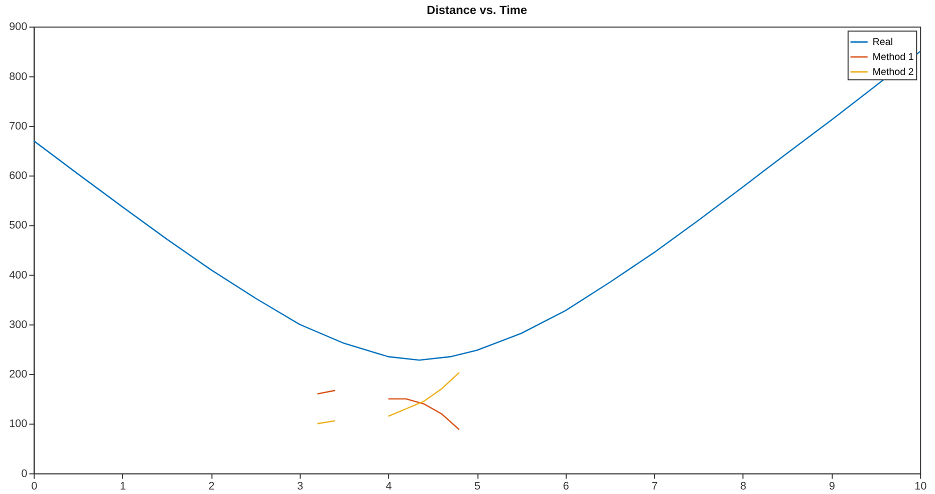 Image resolution: width=935 pixels, height=494 pixels. What do you see at coordinates (655, 486) in the screenshot?
I see `x-tick-label: 7` at bounding box center [655, 486].